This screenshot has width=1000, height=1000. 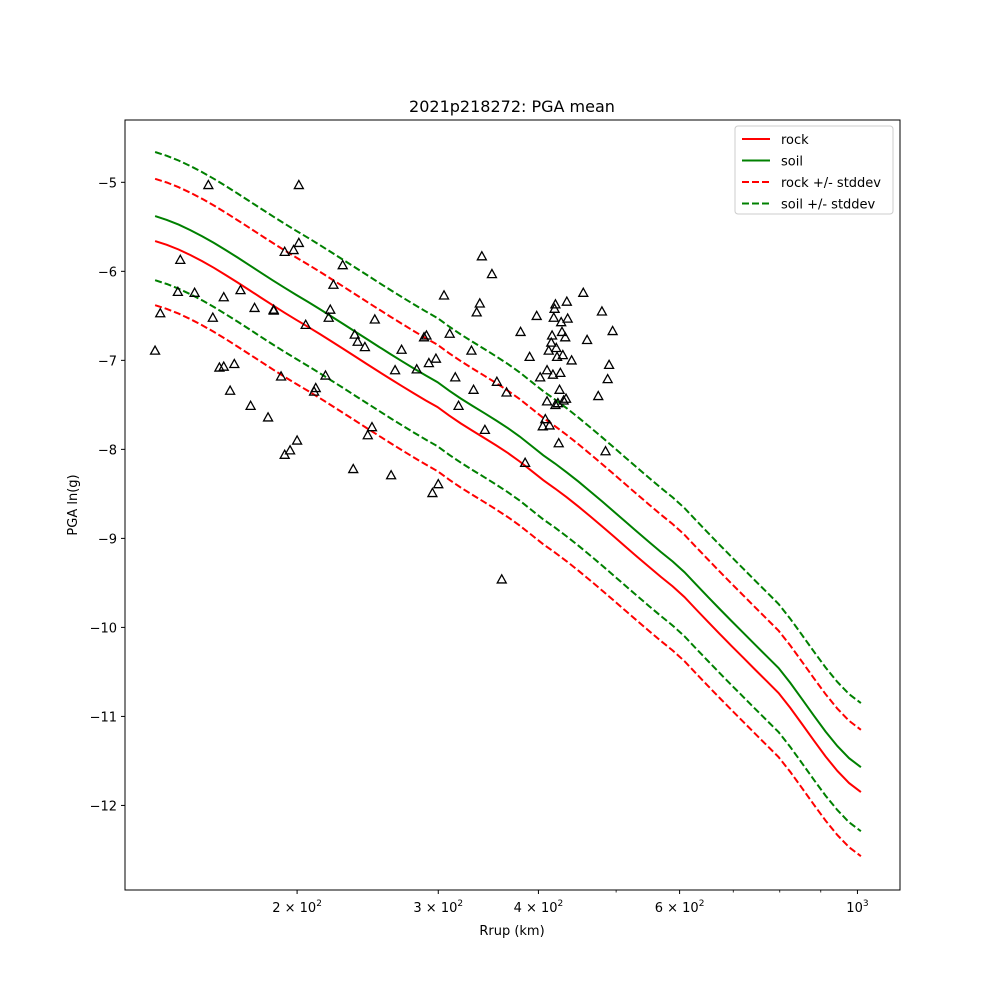 I want to click on legend-label-soil: soil, so click(x=792, y=162).